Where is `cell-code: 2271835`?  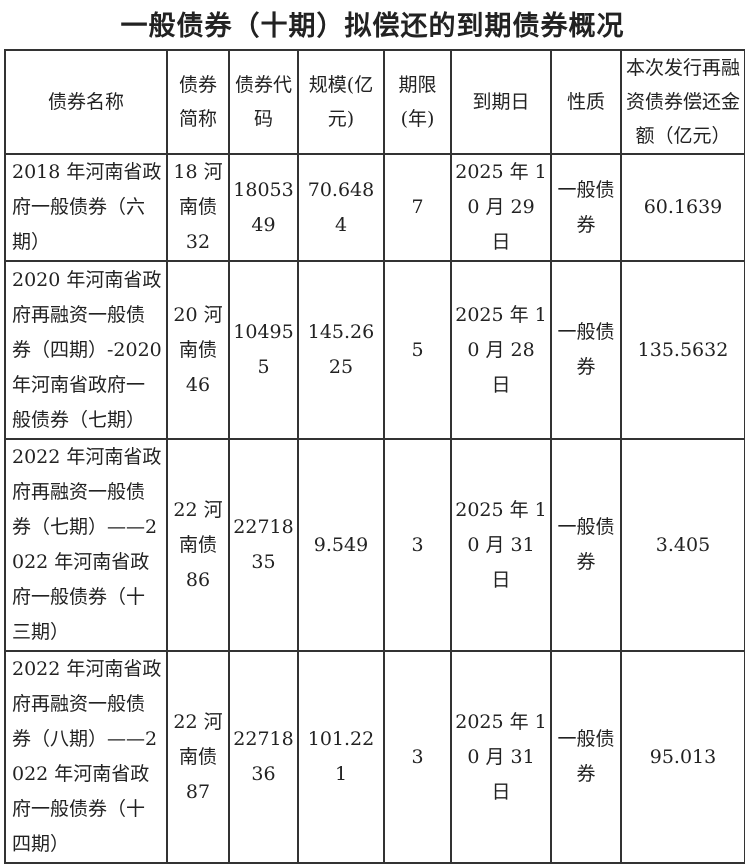 cell-code: 2271835 is located at coordinates (263, 545).